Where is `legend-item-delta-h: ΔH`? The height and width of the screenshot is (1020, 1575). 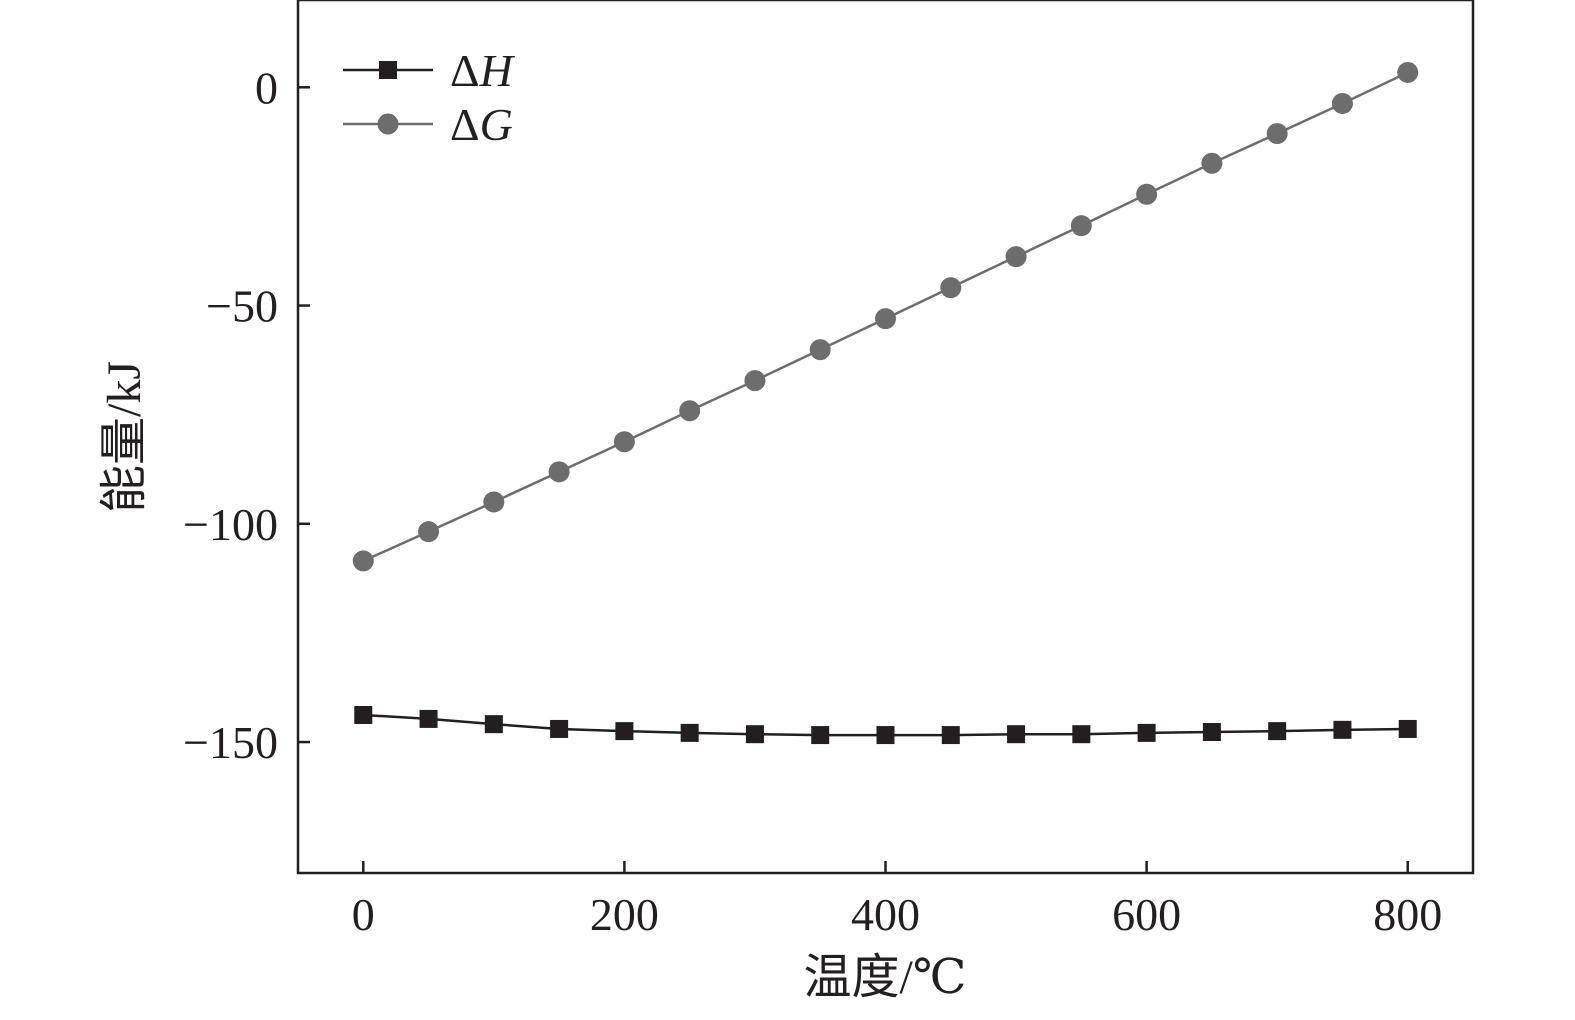 legend-item-delta-h: ΔH is located at coordinates (429, 70).